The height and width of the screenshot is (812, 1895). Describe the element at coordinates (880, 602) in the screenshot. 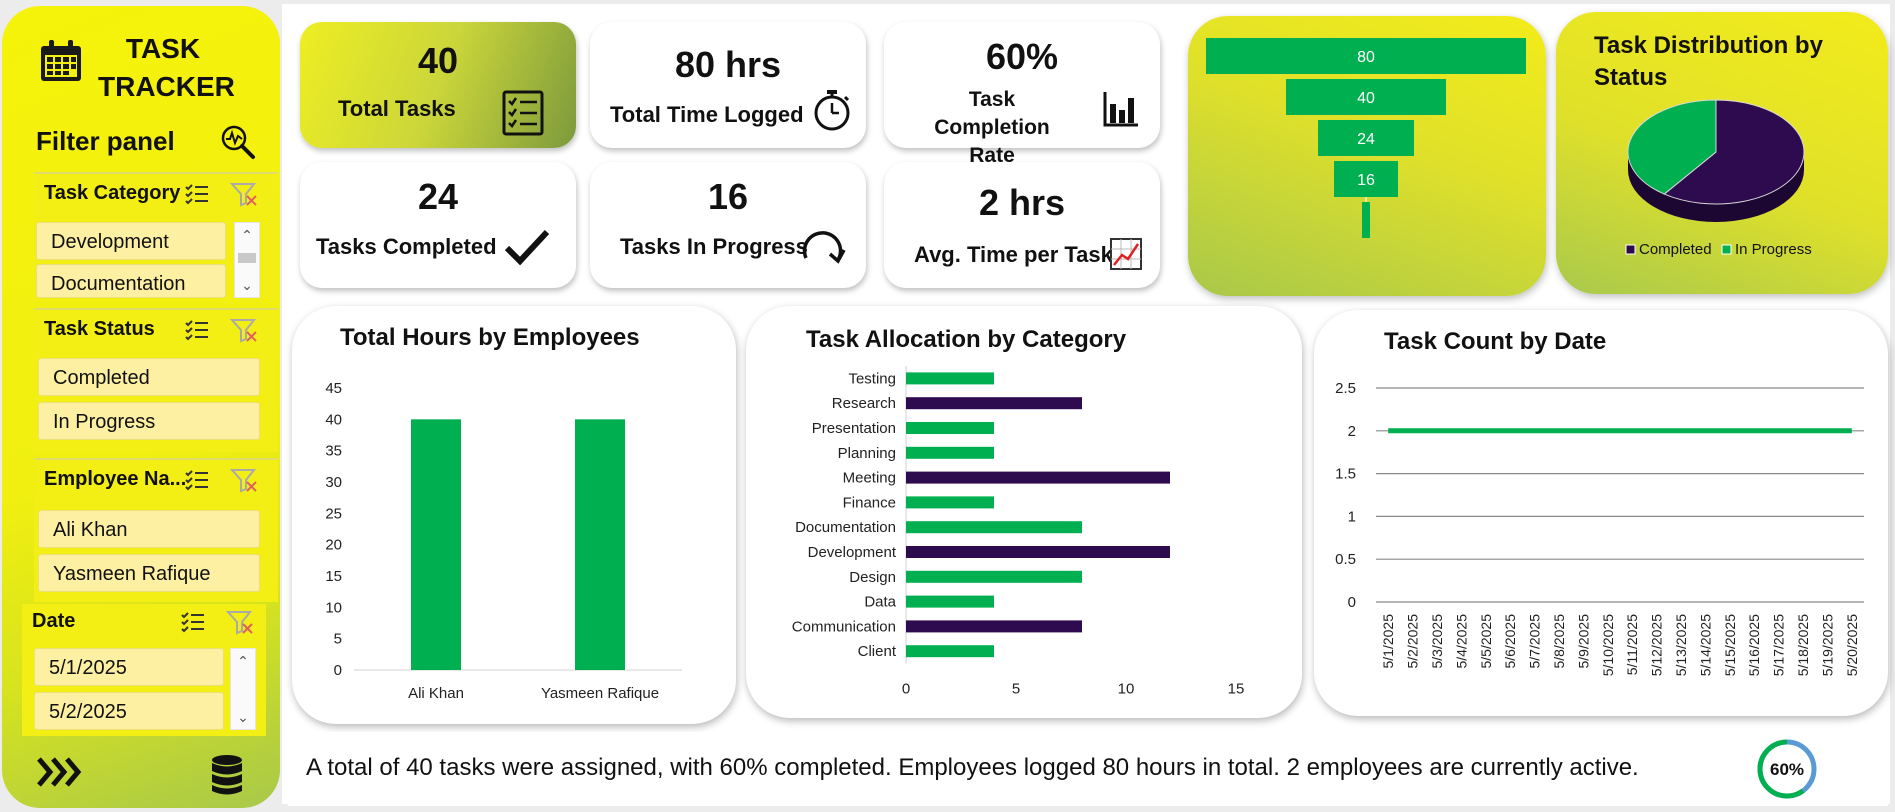

I see `category-label: Data` at that location.